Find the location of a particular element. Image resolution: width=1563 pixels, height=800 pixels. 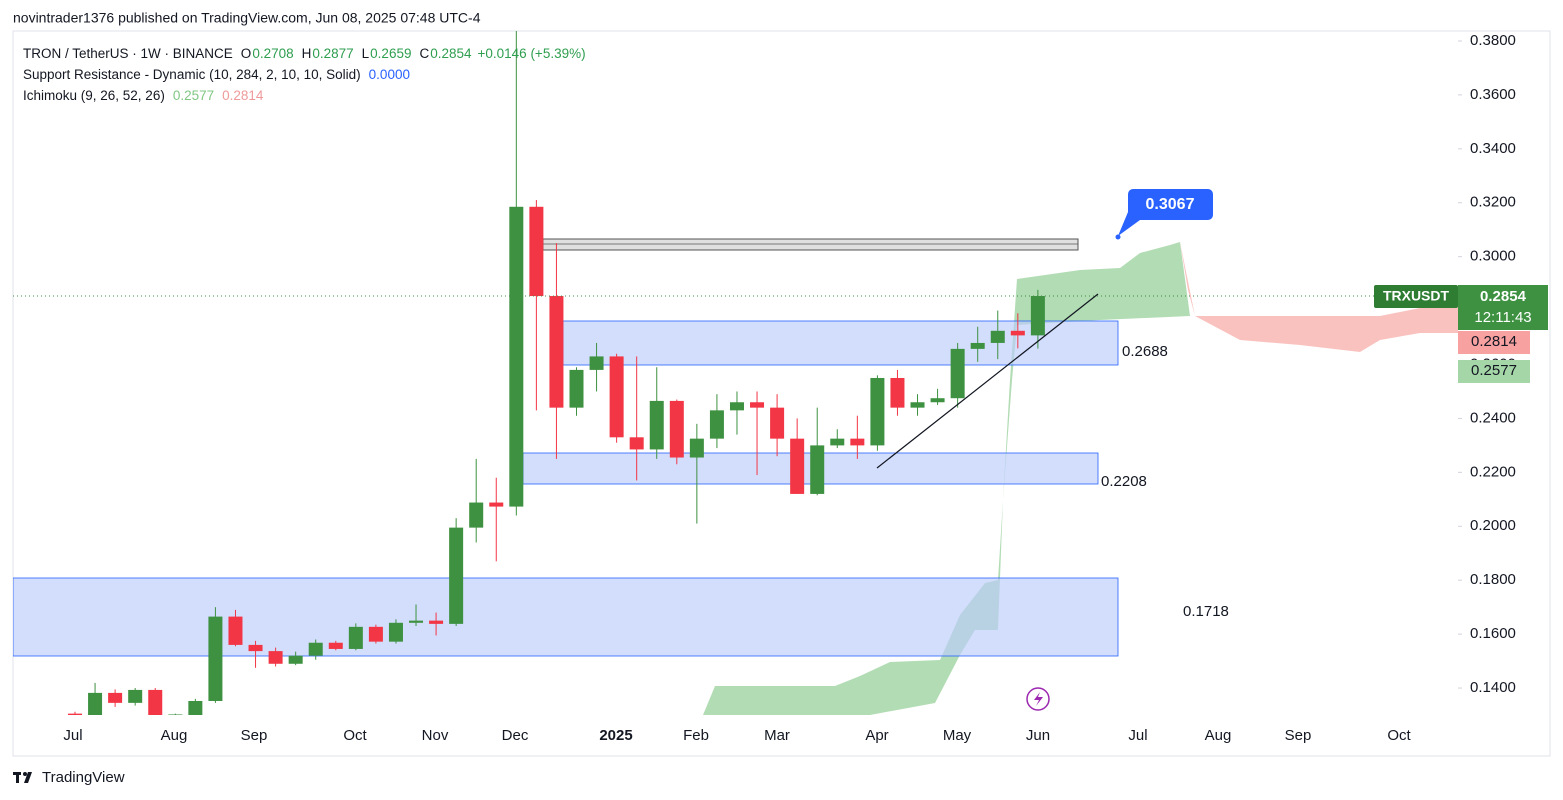

ichimoku-tag is located at coordinates (1494, 371).